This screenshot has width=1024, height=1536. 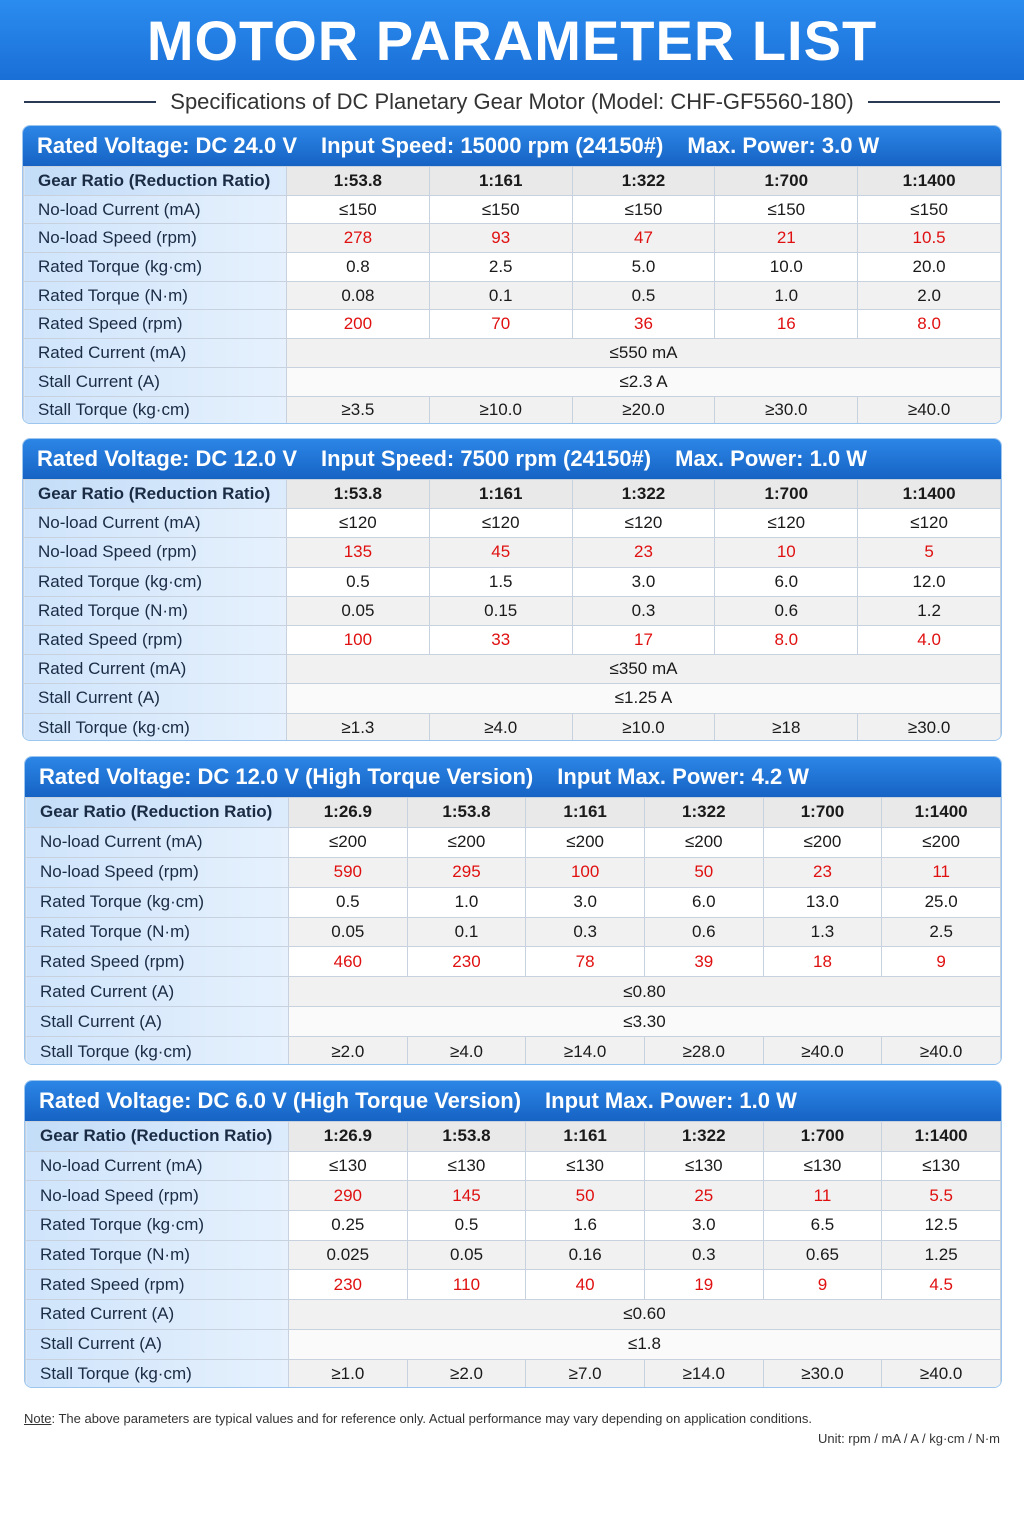 What do you see at coordinates (703, 1372) in the screenshot?
I see `table-cell: ≥14.0` at bounding box center [703, 1372].